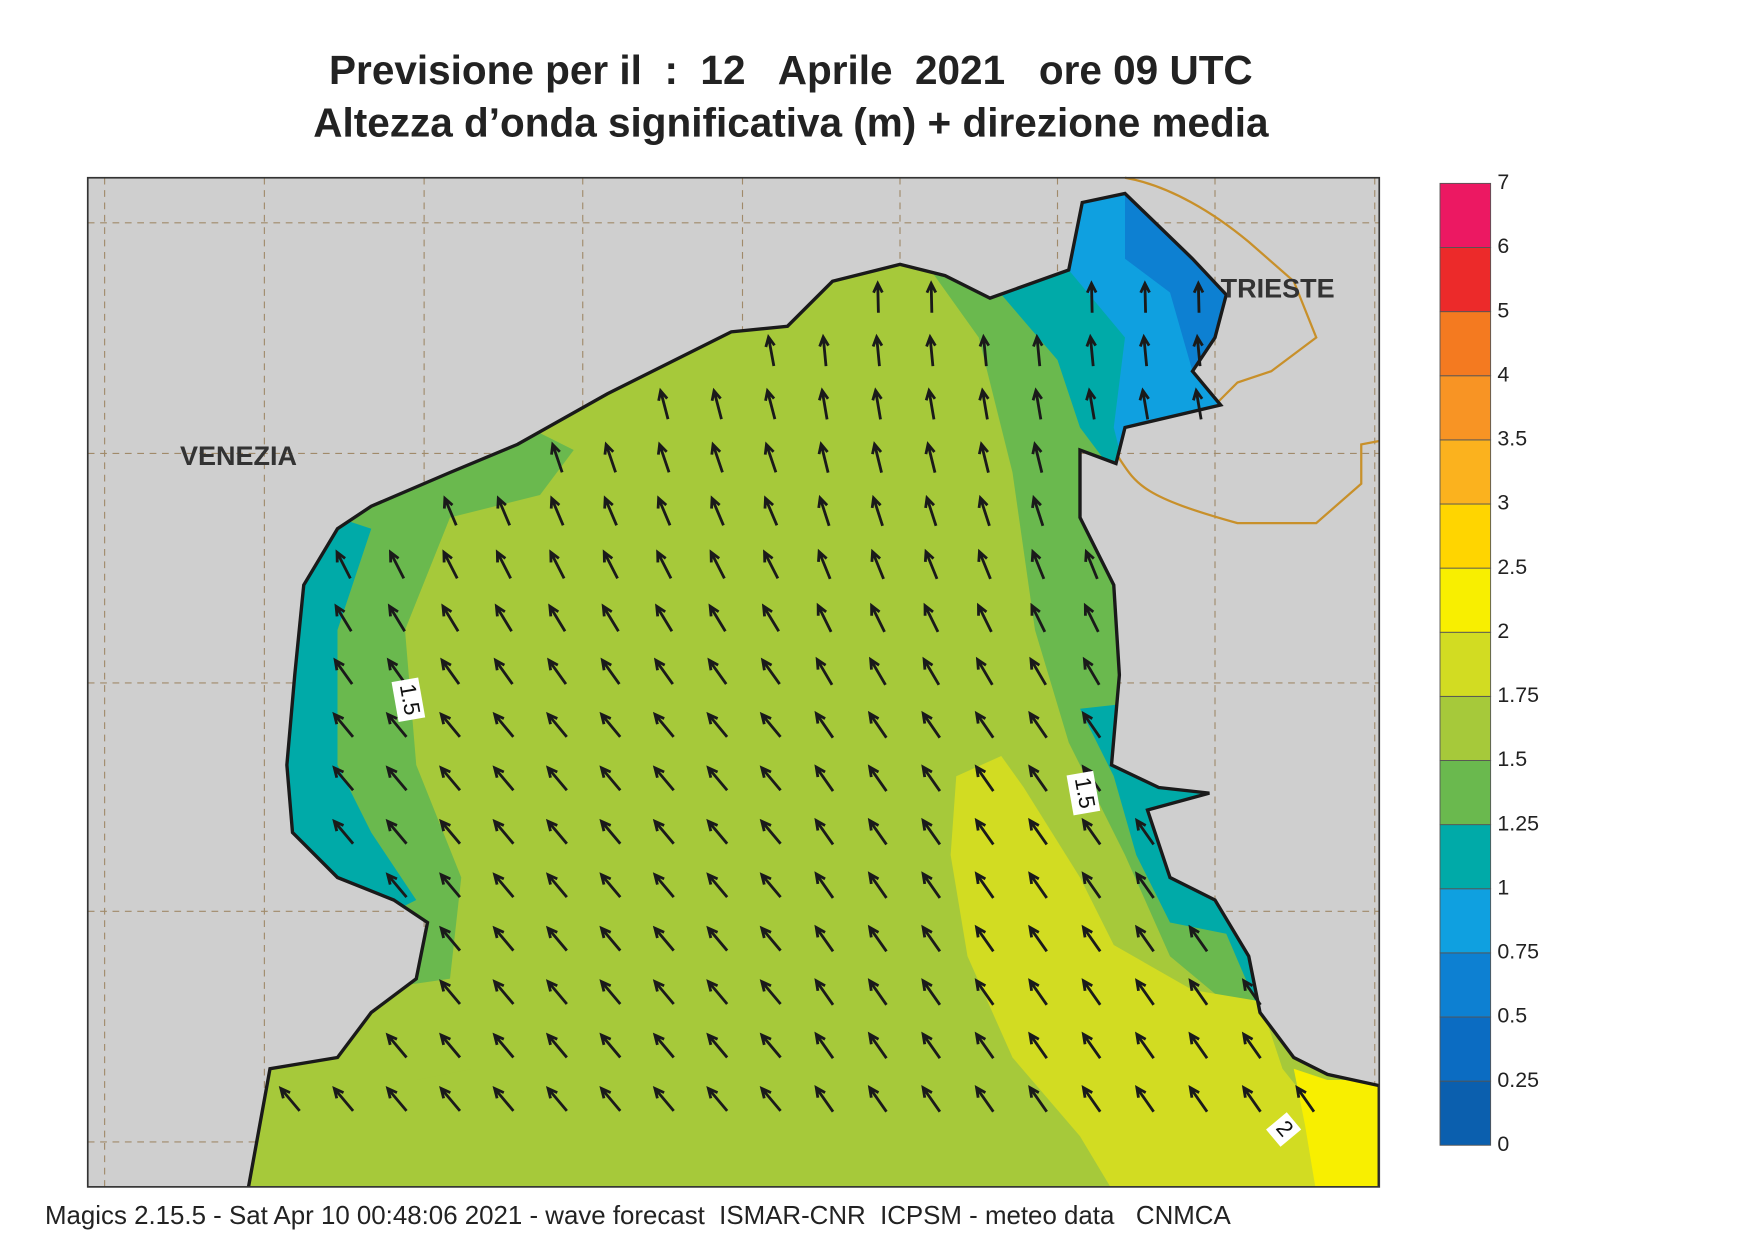 The height and width of the screenshot is (1242, 1755). What do you see at coordinates (1503, 1144) in the screenshot?
I see `colorbar-tick-label: 0` at bounding box center [1503, 1144].